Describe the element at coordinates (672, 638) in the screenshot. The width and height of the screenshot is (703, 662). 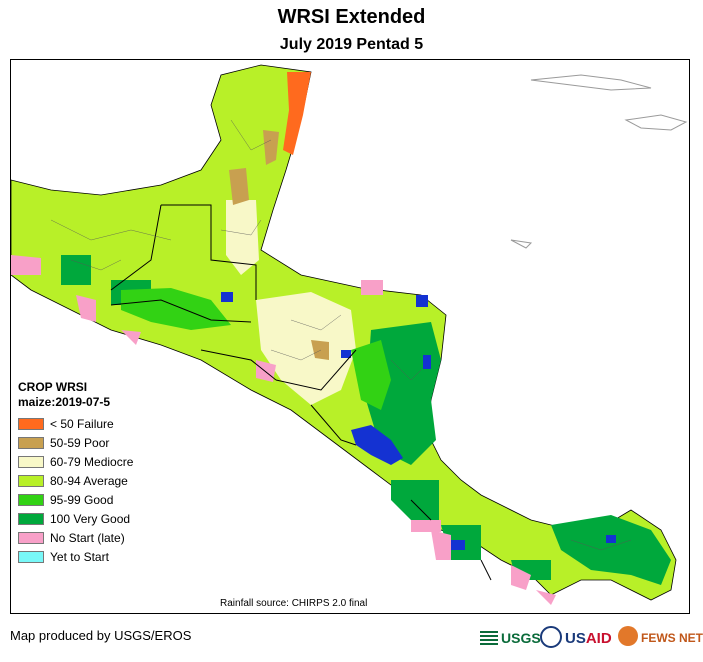
I see `fews-net-logo: FEWS NET` at that location.